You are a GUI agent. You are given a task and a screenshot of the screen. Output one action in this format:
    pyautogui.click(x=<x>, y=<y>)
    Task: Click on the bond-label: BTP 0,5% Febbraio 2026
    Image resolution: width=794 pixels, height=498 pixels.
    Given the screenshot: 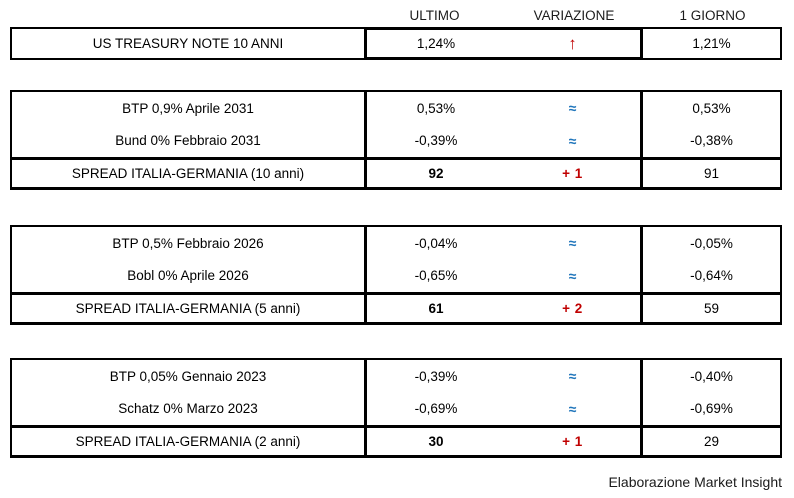 What is the action you would take?
    pyautogui.click(x=187, y=242)
    